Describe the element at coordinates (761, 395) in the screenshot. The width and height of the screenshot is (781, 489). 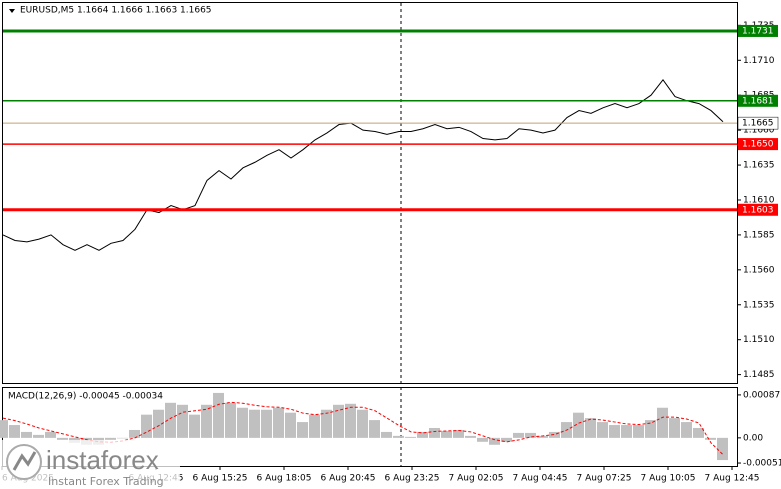
I see `y-tick-label: 0.00087` at that location.